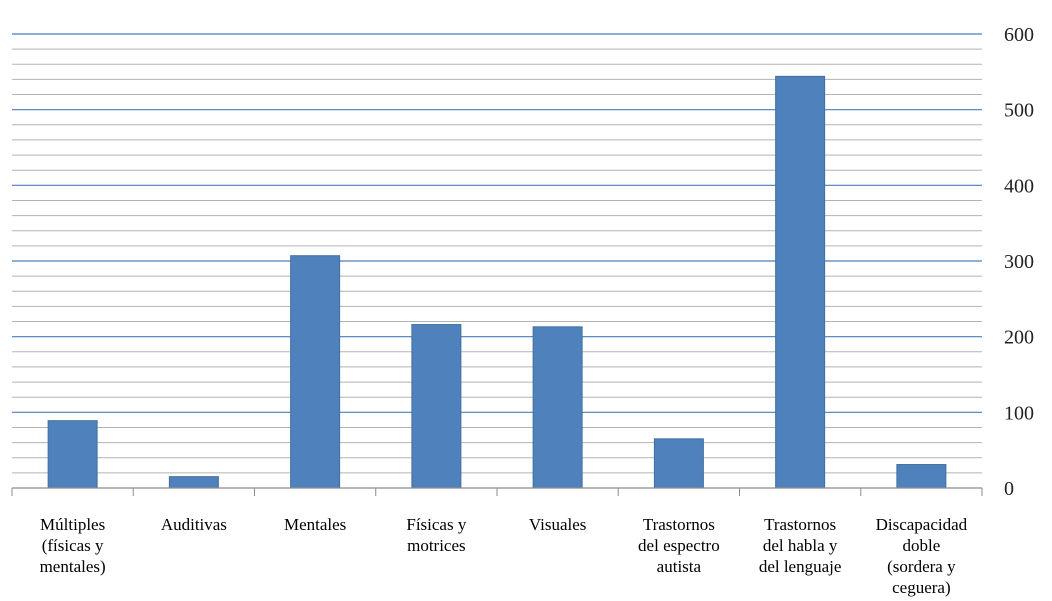 The width and height of the screenshot is (1052, 601). What do you see at coordinates (315, 524) in the screenshot?
I see `x-tick-label: Mentales` at bounding box center [315, 524].